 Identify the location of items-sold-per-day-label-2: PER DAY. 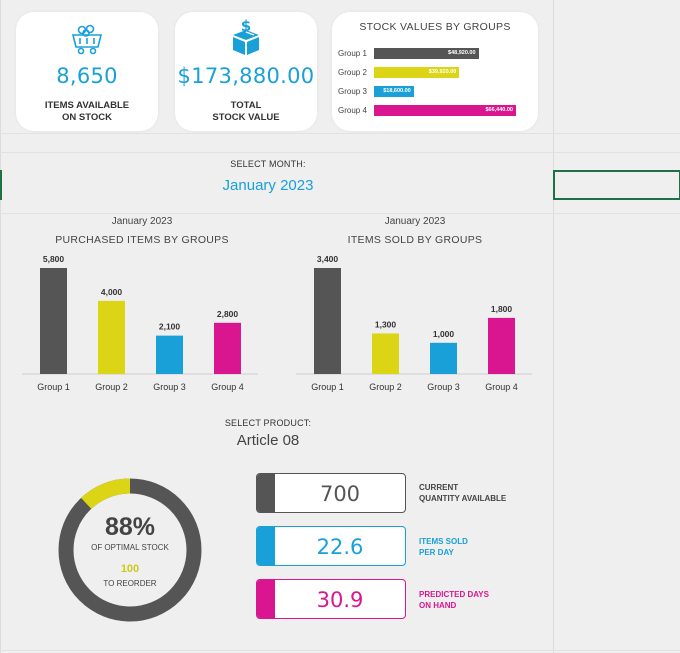
(436, 552).